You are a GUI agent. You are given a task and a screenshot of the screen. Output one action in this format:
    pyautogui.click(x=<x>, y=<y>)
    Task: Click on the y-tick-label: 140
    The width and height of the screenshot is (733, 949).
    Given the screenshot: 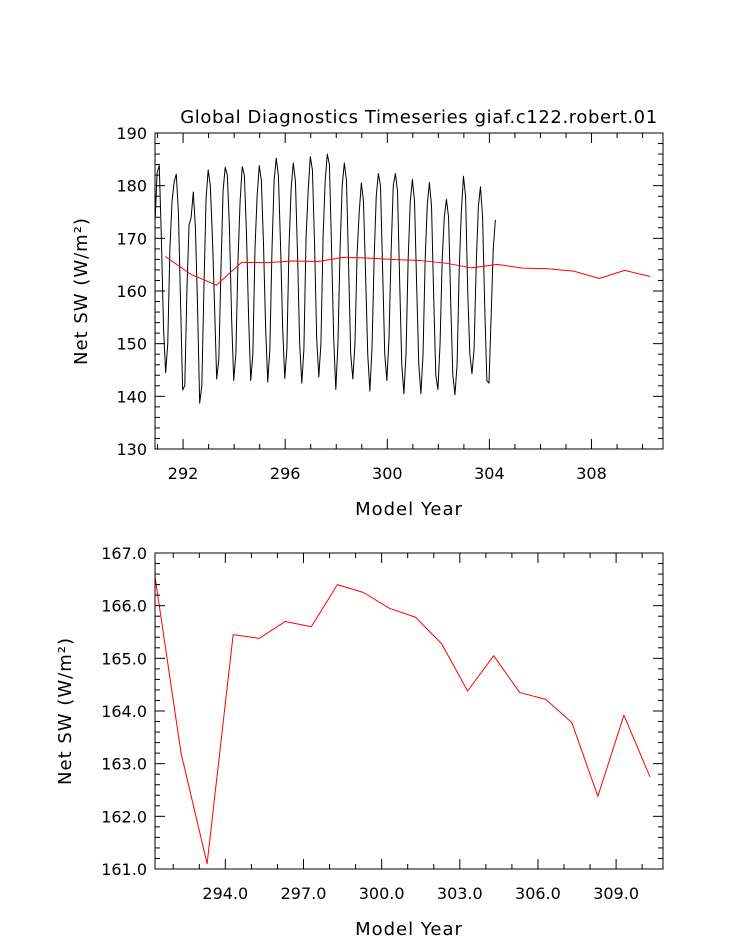 What is the action you would take?
    pyautogui.click(x=131, y=396)
    